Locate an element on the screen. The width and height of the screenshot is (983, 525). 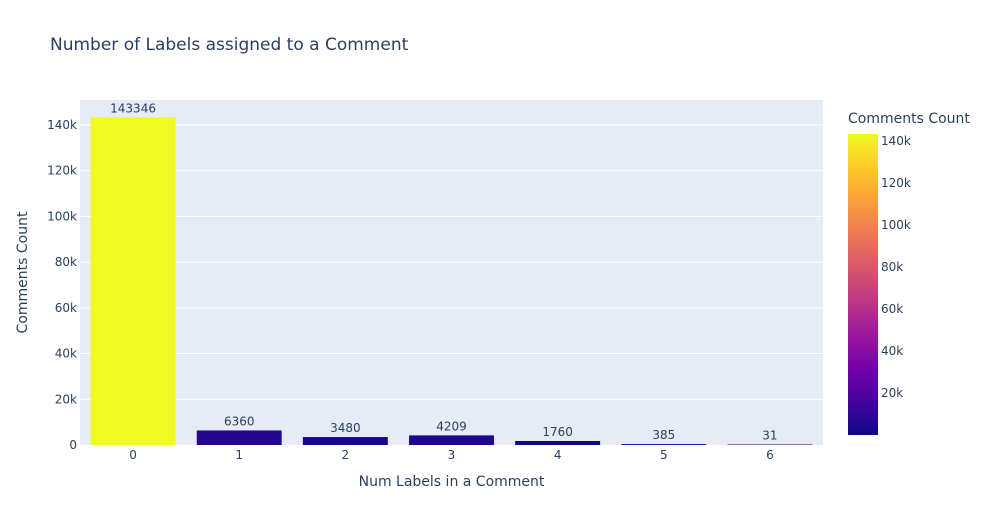
bar-value-label: 1760 is located at coordinates (557, 432).